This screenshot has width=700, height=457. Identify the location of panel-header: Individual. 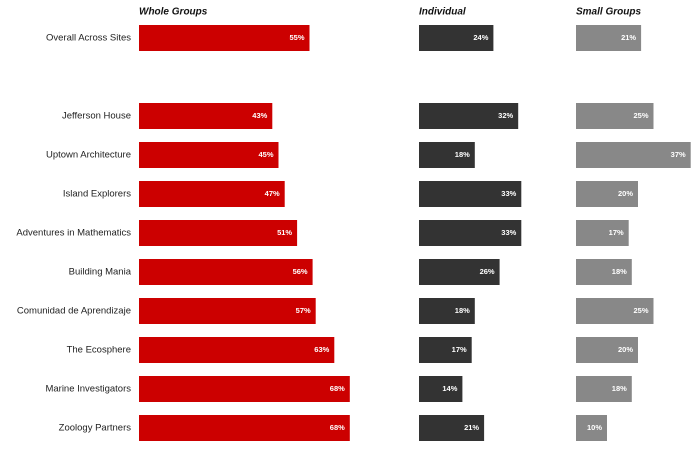
(442, 12).